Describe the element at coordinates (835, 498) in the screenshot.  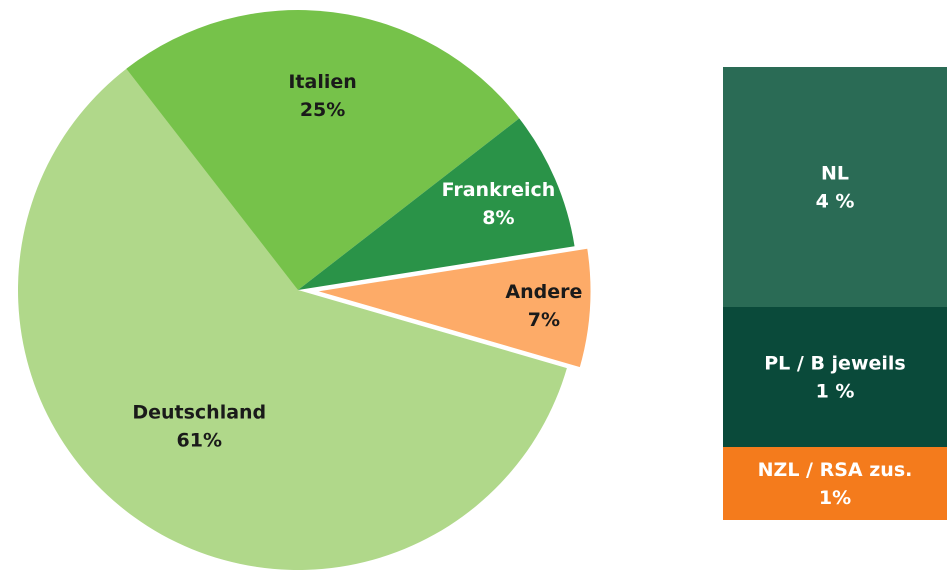
I see `breakdown-value: 1%` at that location.